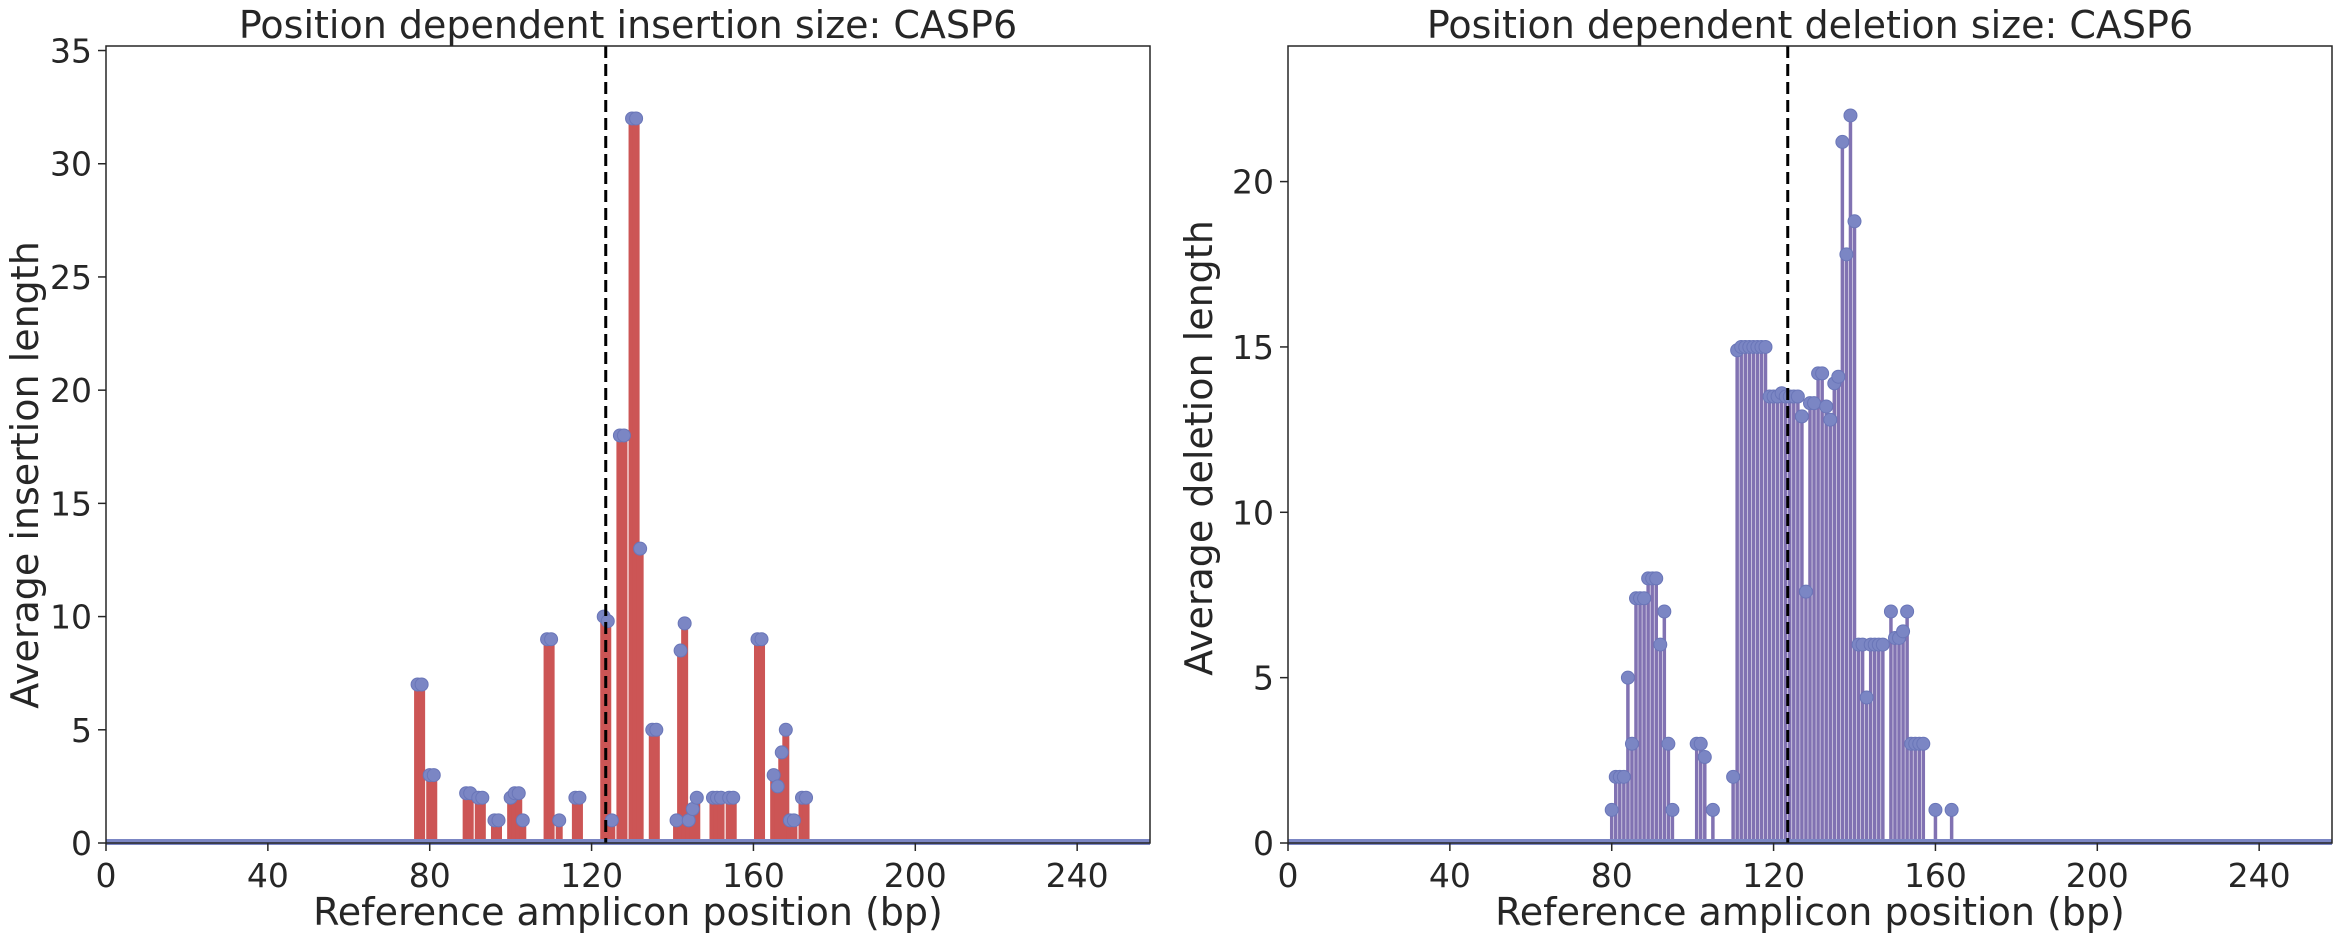  I want to click on chart-title: Position dependent insertion size: CASP6, so click(628, 25).